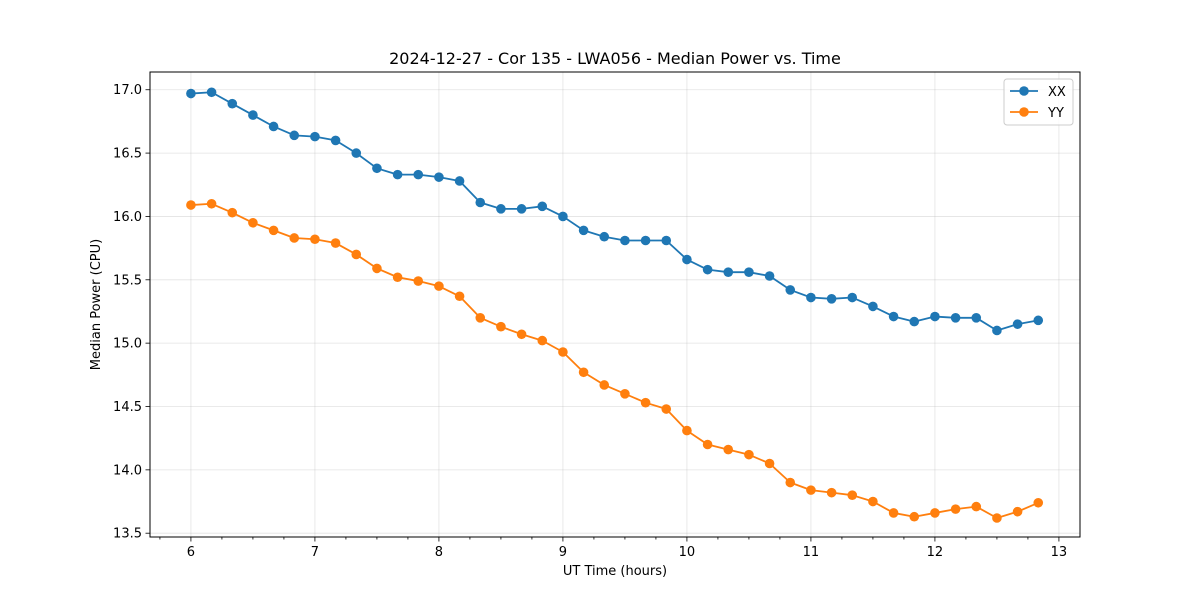 The image size is (1200, 600). Describe the element at coordinates (1055, 113) in the screenshot. I see `legend-yy-label: YY` at that location.